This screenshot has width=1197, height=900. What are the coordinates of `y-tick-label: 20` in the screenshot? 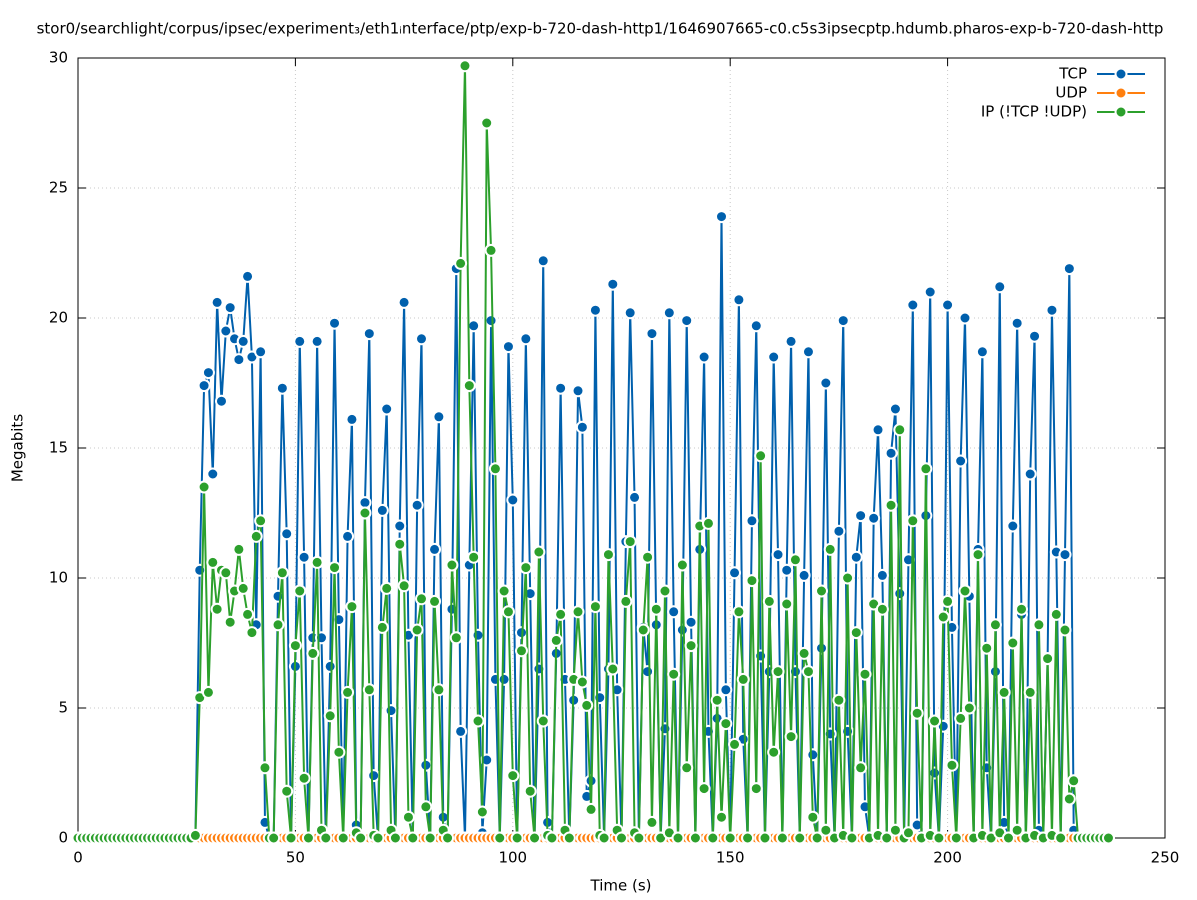 It's located at (58, 318).